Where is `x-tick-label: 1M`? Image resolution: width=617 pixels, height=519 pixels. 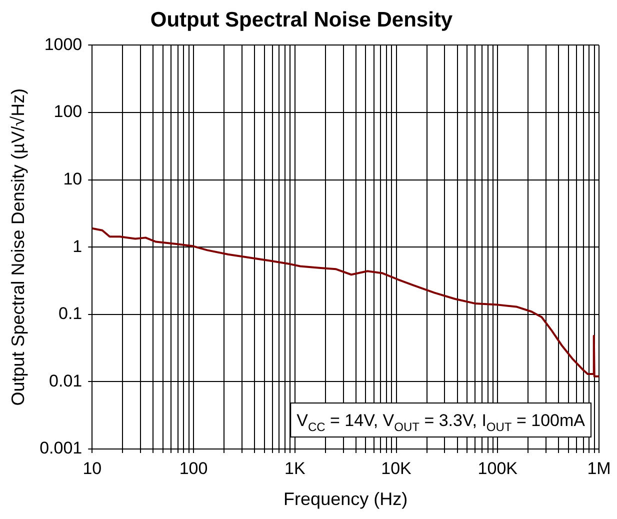 x-tick-label: 1M is located at coordinates (599, 468).